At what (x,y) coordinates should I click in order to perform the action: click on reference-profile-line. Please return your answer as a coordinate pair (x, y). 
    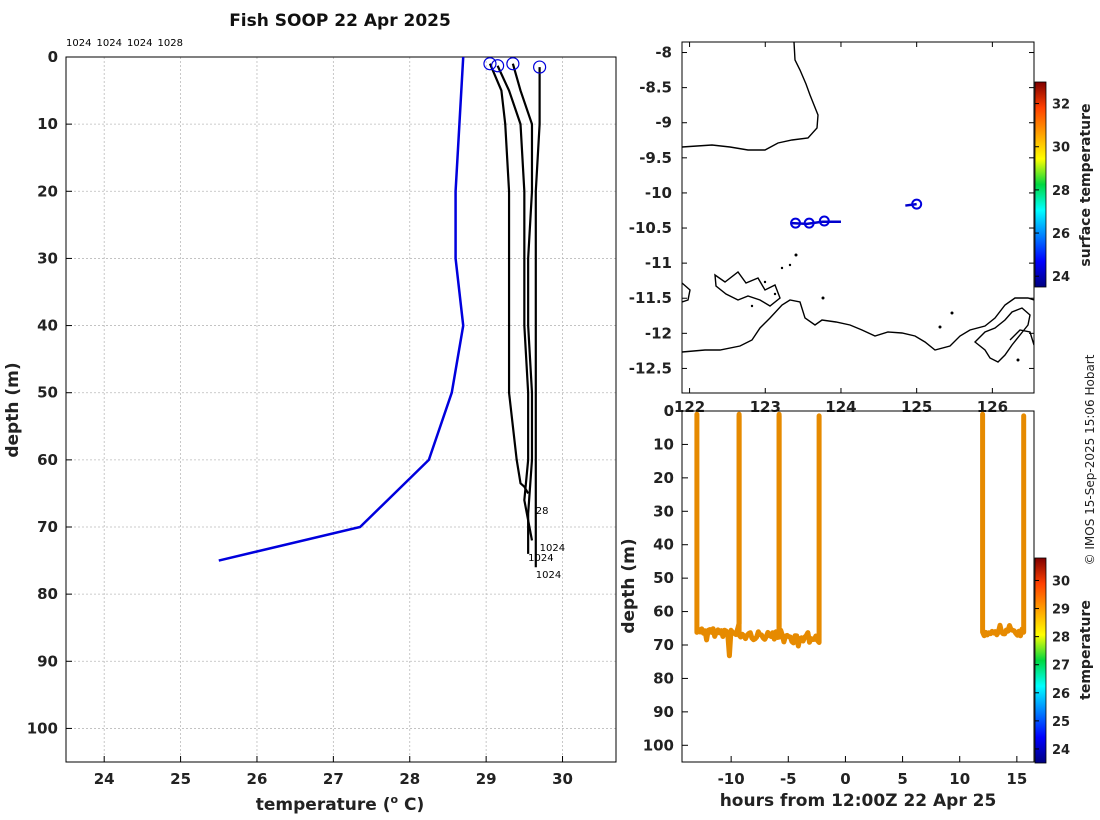
    Looking at the image, I should click on (341, 309).